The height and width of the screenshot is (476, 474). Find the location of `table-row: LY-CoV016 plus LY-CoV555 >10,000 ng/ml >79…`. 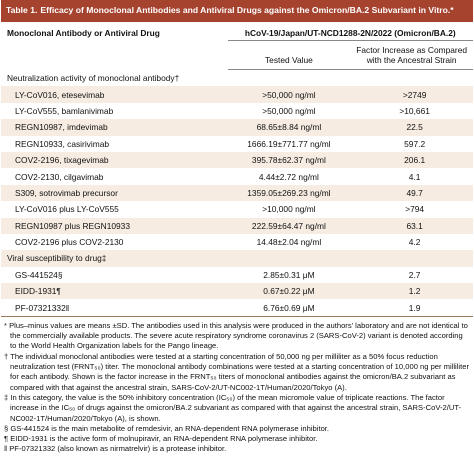

table-row: LY-CoV016 plus LY-CoV555 >10,000 ng/ml >79… is located at coordinates (237, 209).